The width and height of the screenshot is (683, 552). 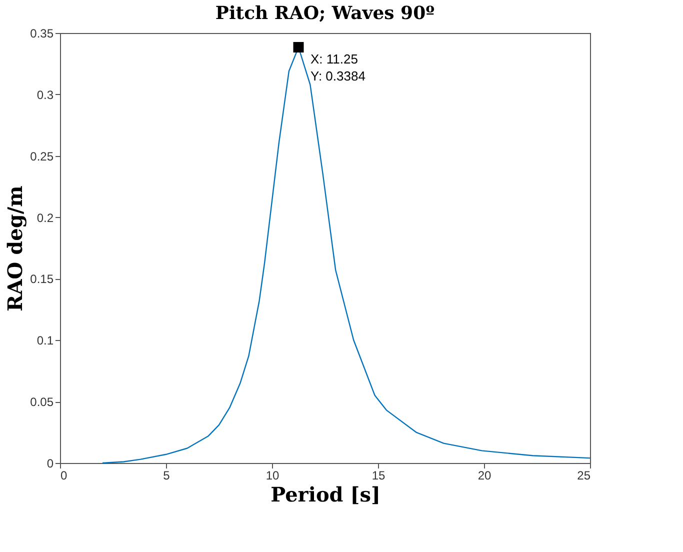 I want to click on chart-title: Pitch RAO; Waves 90º, so click(x=325, y=13).